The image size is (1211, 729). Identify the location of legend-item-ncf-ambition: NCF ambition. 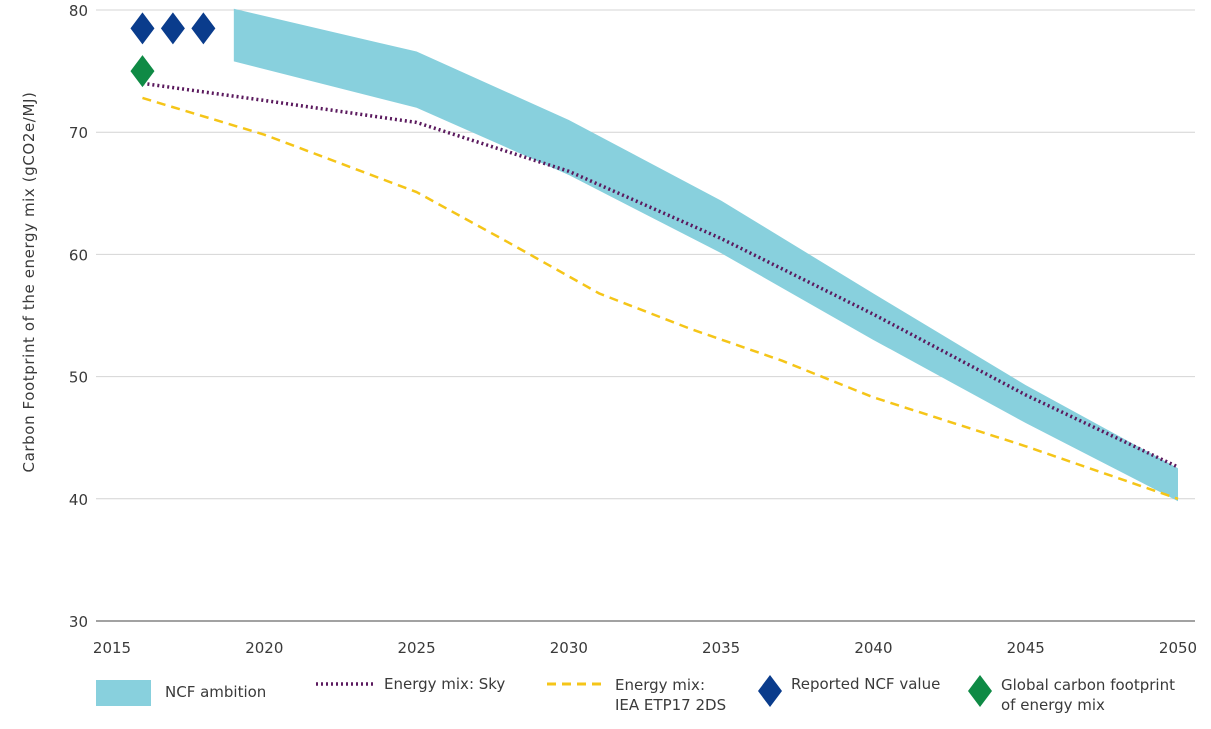
(181, 689).